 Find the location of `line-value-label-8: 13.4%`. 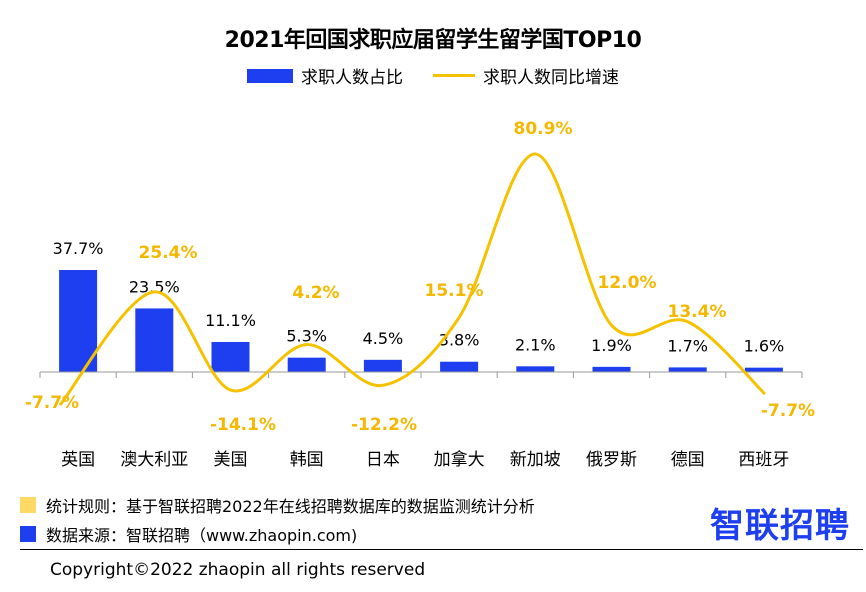

line-value-label-8: 13.4% is located at coordinates (697, 312).